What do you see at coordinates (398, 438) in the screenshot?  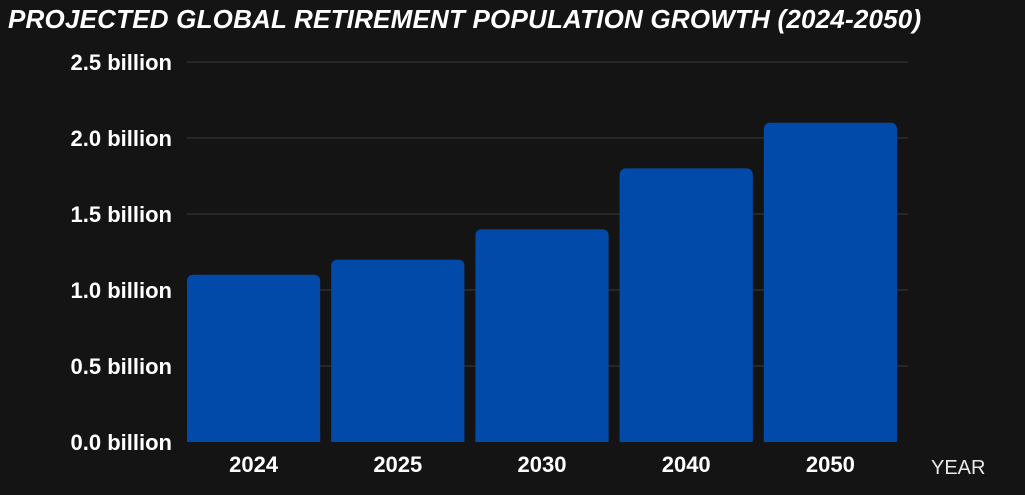 I see `bar-base-2025` at bounding box center [398, 438].